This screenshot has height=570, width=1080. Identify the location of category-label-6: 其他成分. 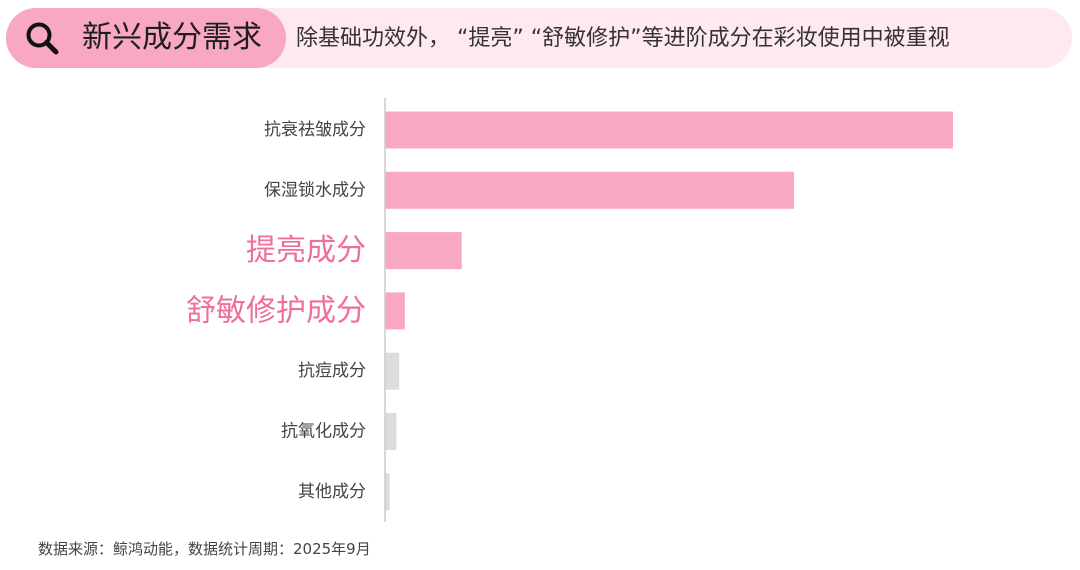
(332, 492).